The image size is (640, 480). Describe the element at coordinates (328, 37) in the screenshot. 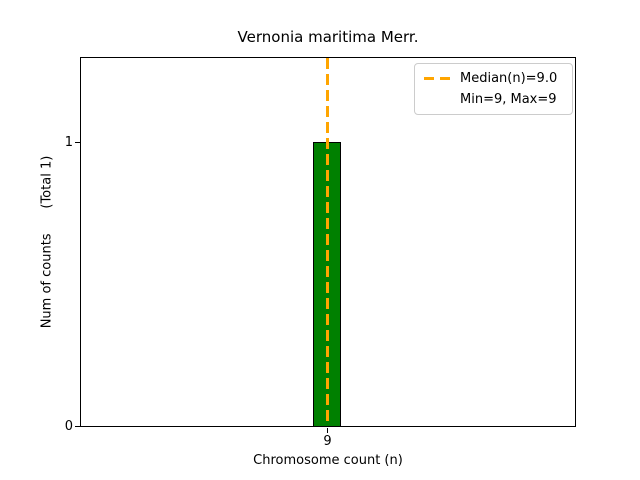

I see `chart-title: Vernonia maritima Merr.` at that location.